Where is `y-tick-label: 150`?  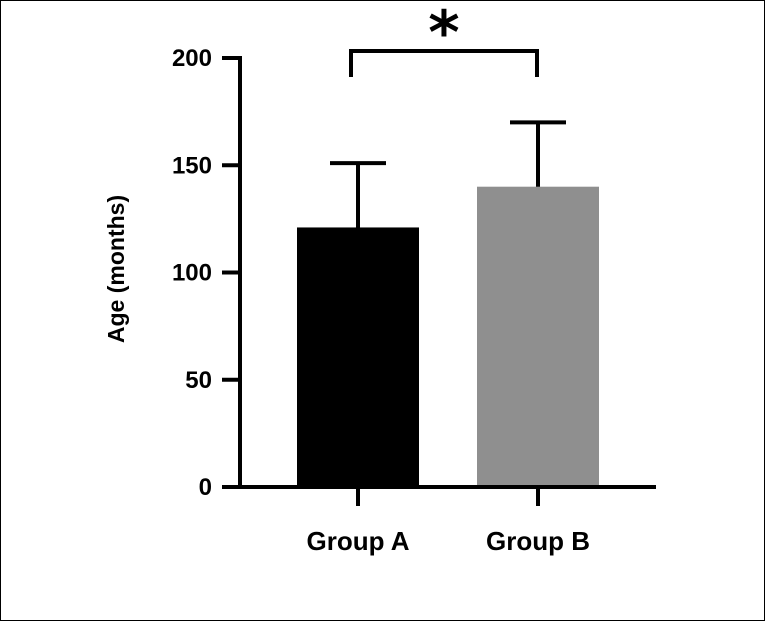
y-tick-label: 150 is located at coordinates (192, 165).